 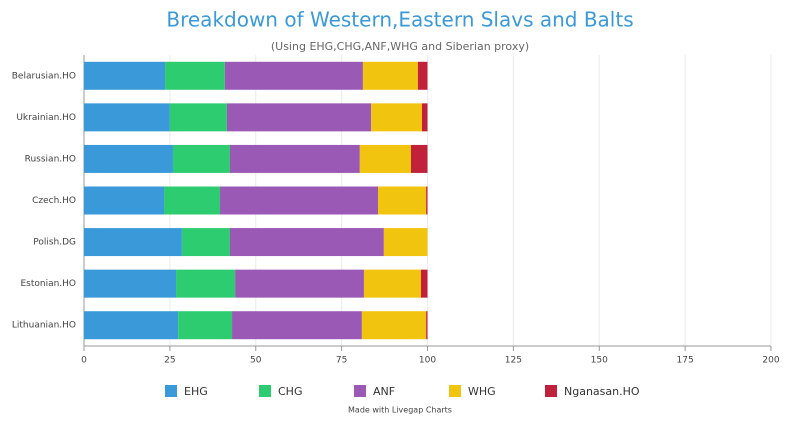 I want to click on x-tick-label: 125, so click(x=513, y=361).